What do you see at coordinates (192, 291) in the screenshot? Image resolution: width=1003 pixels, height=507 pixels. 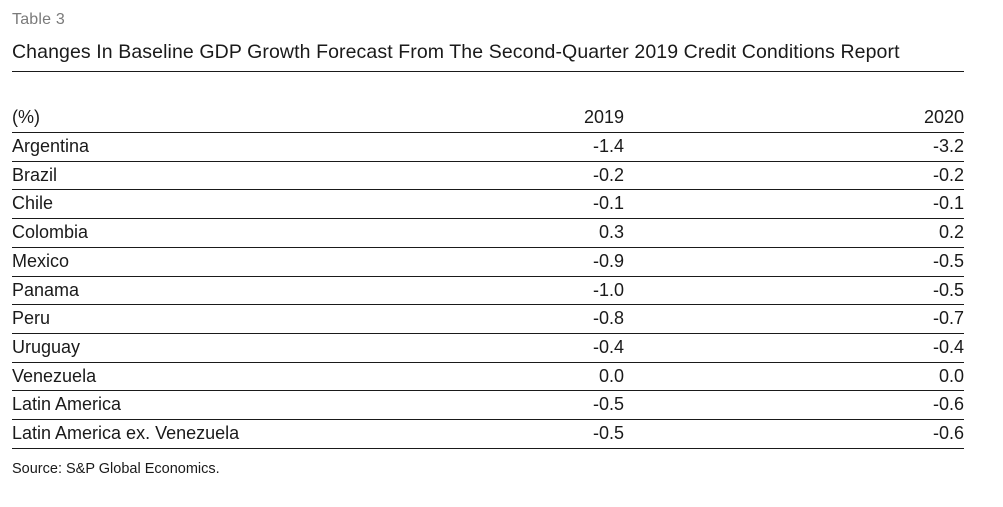 I see `row-label: Panama` at bounding box center [192, 291].